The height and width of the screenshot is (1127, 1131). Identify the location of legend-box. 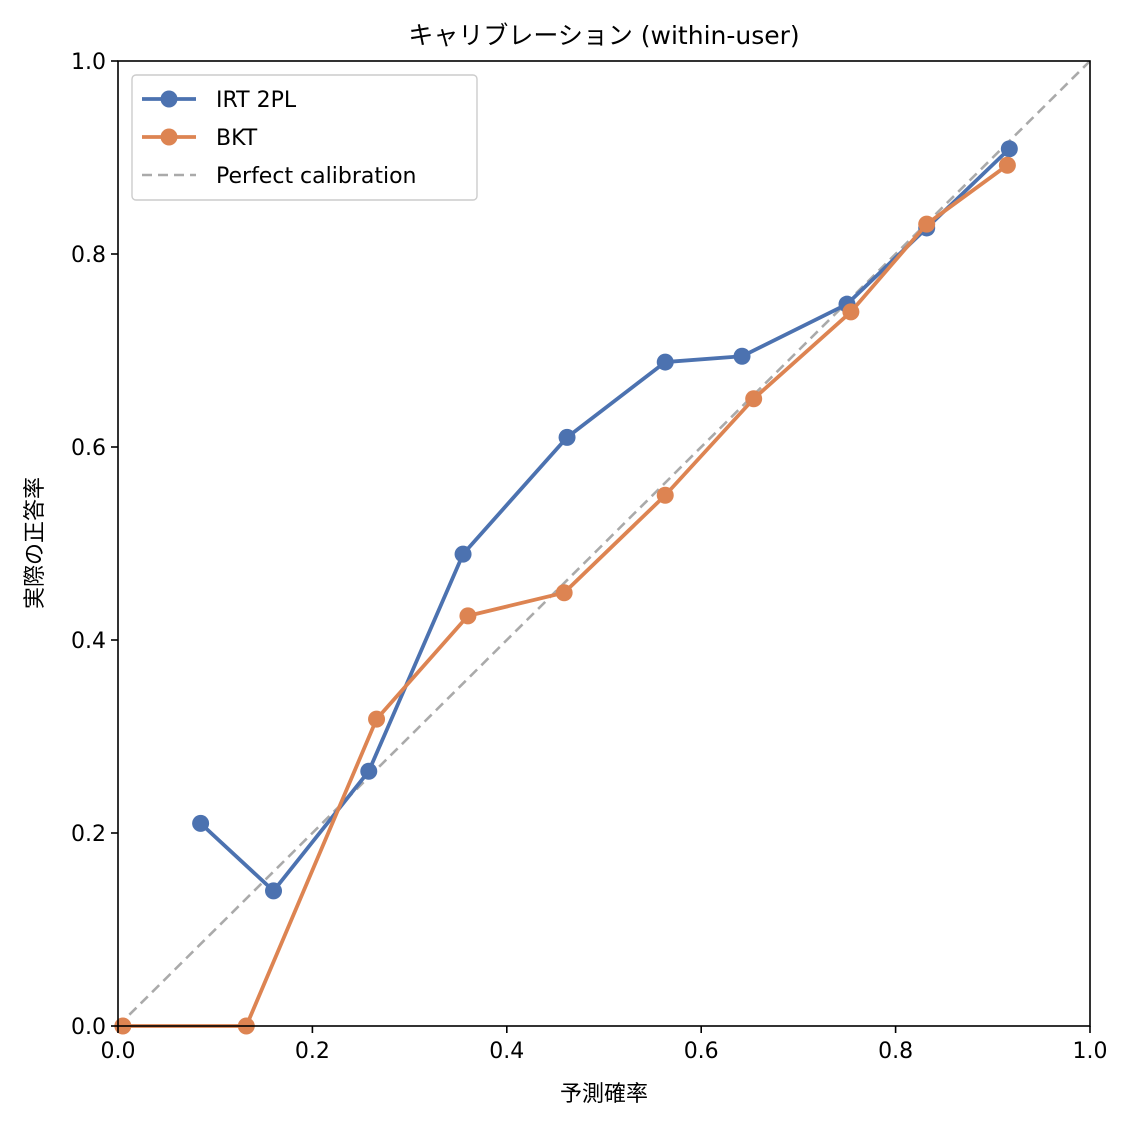
(304, 137).